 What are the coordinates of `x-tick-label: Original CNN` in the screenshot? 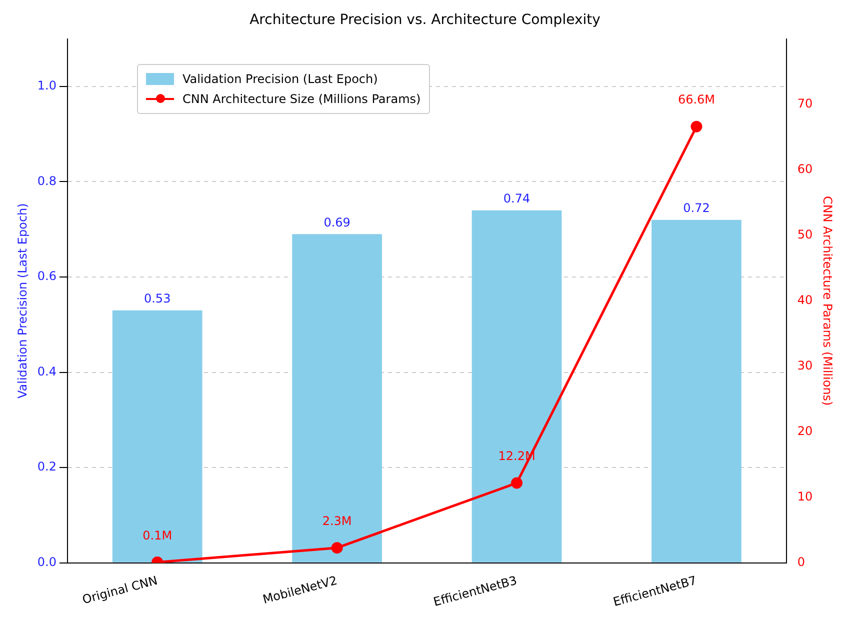 It's located at (119, 590).